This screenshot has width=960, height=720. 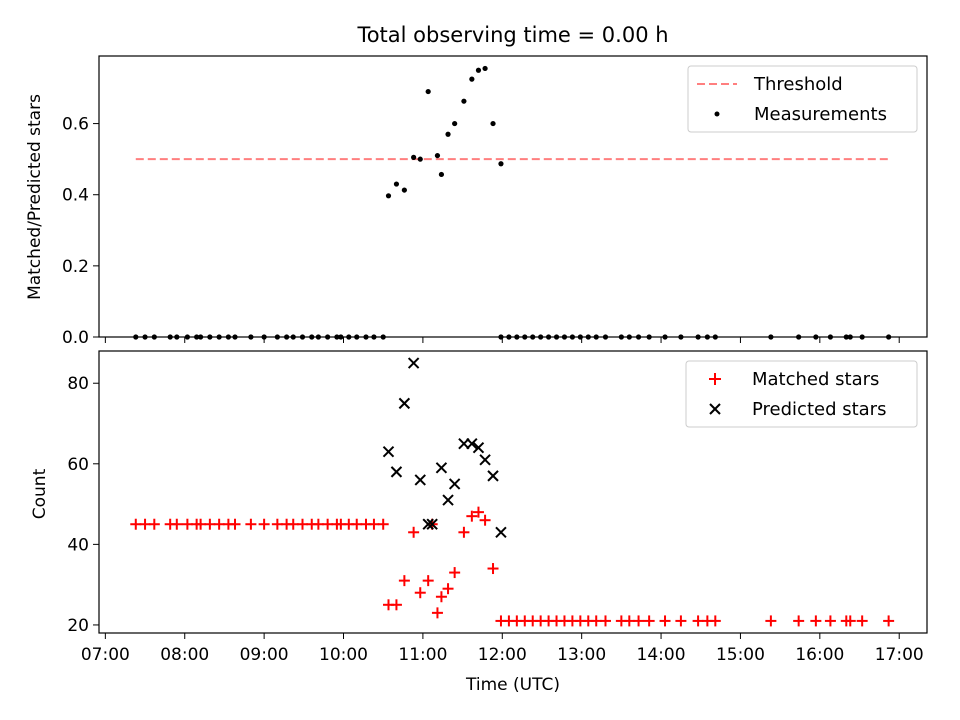 I want to click on measurements-legend-label: Measurements, so click(x=820, y=114).